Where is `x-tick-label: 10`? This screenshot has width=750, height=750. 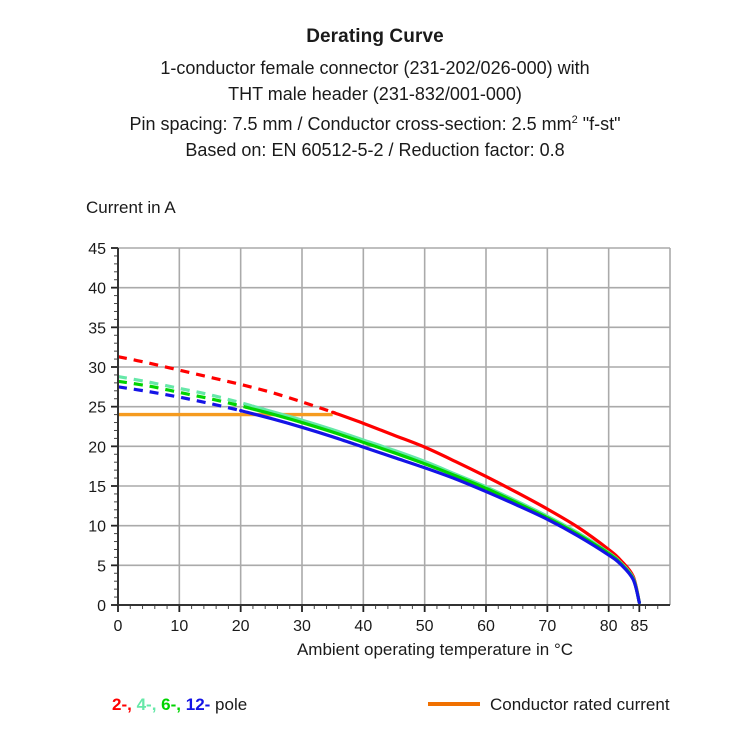
x-tick-label: 10 is located at coordinates (179, 626).